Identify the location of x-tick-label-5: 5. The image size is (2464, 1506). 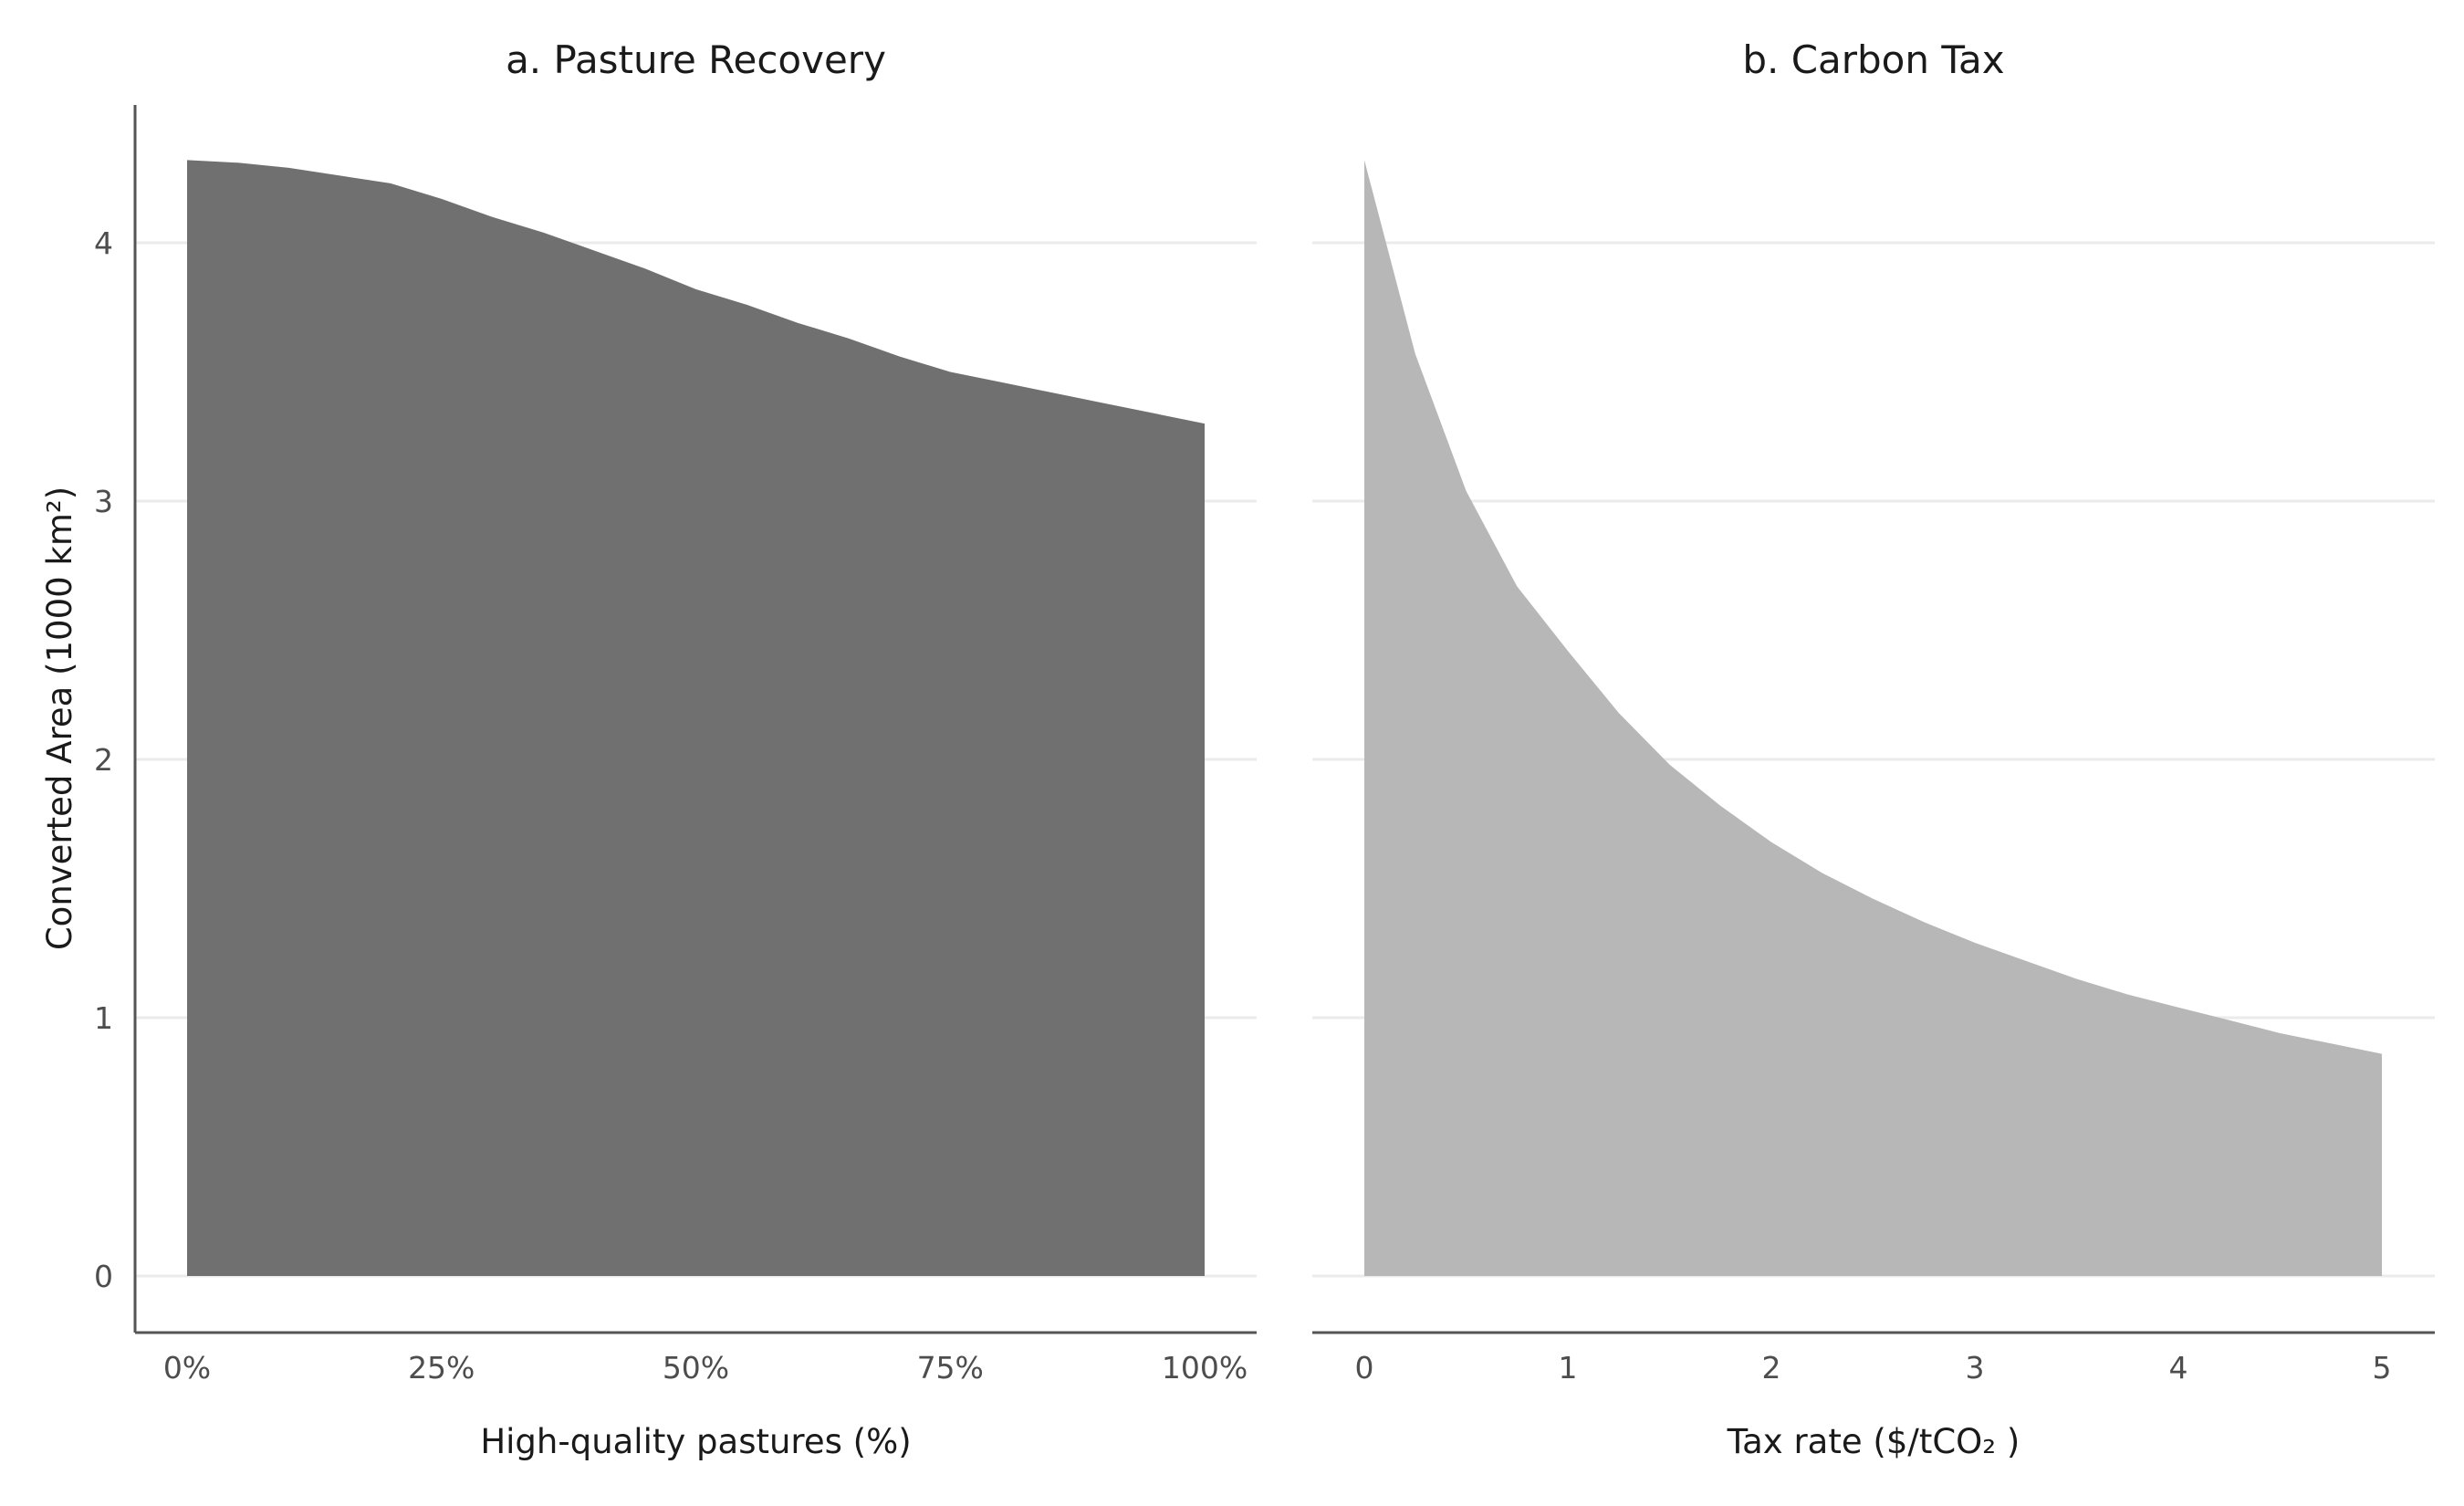
(2382, 1368).